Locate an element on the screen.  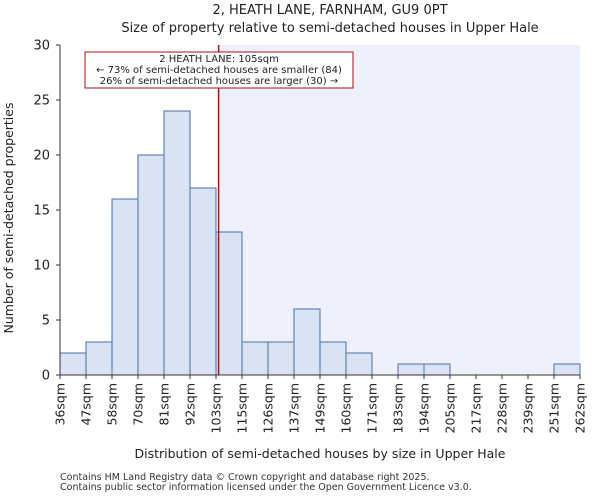
y-tick-label-15: 15 is located at coordinates (41, 211).